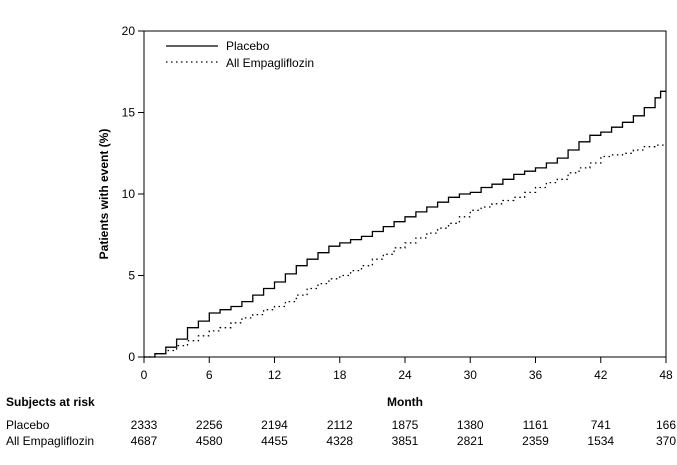 Image resolution: width=677 pixels, height=465 pixels. Describe the element at coordinates (240, 54) in the screenshot. I see `legend: Placebo All Empagliflozin` at that location.